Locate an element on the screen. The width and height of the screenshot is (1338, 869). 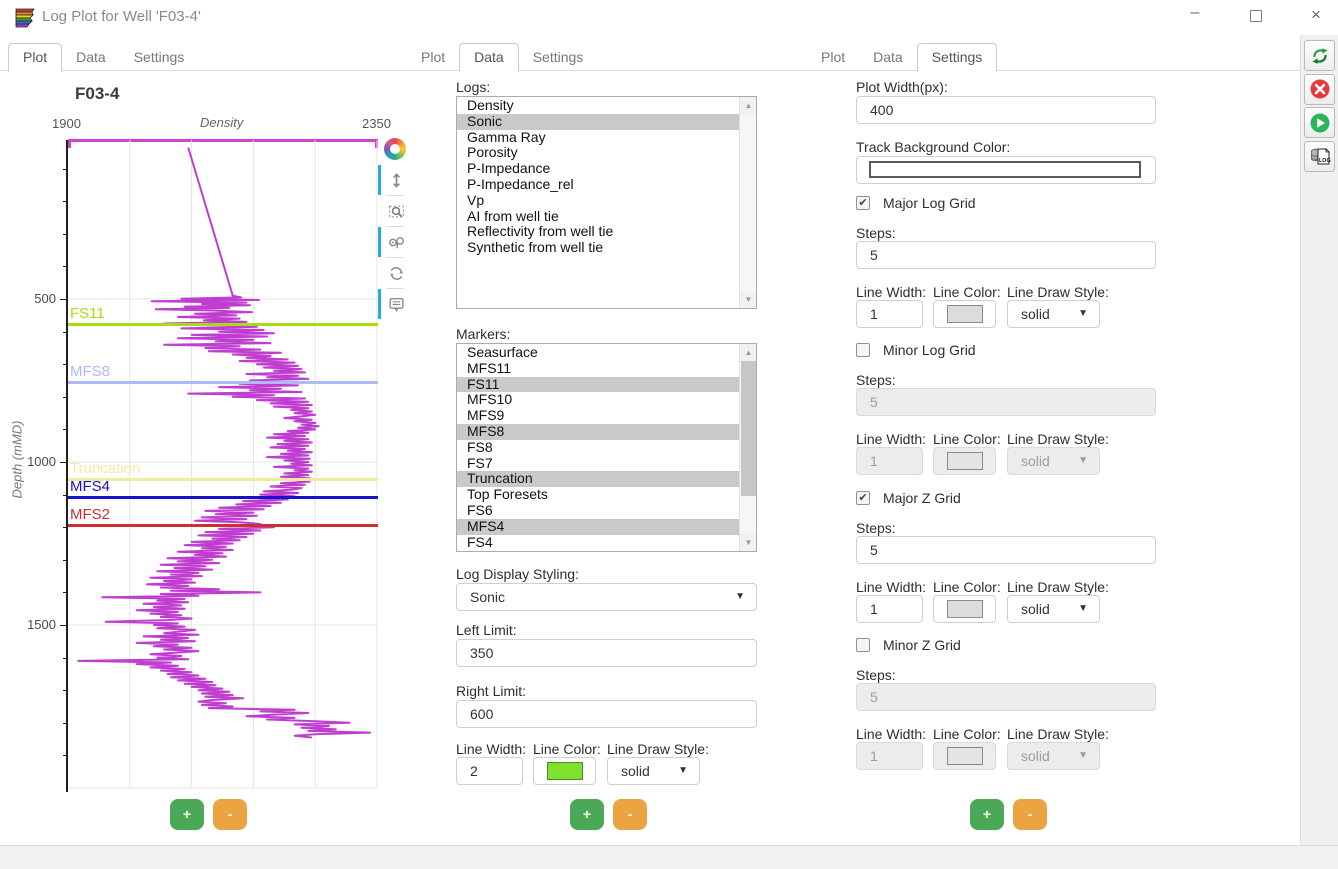
list-item: MFS11 is located at coordinates (489, 367).